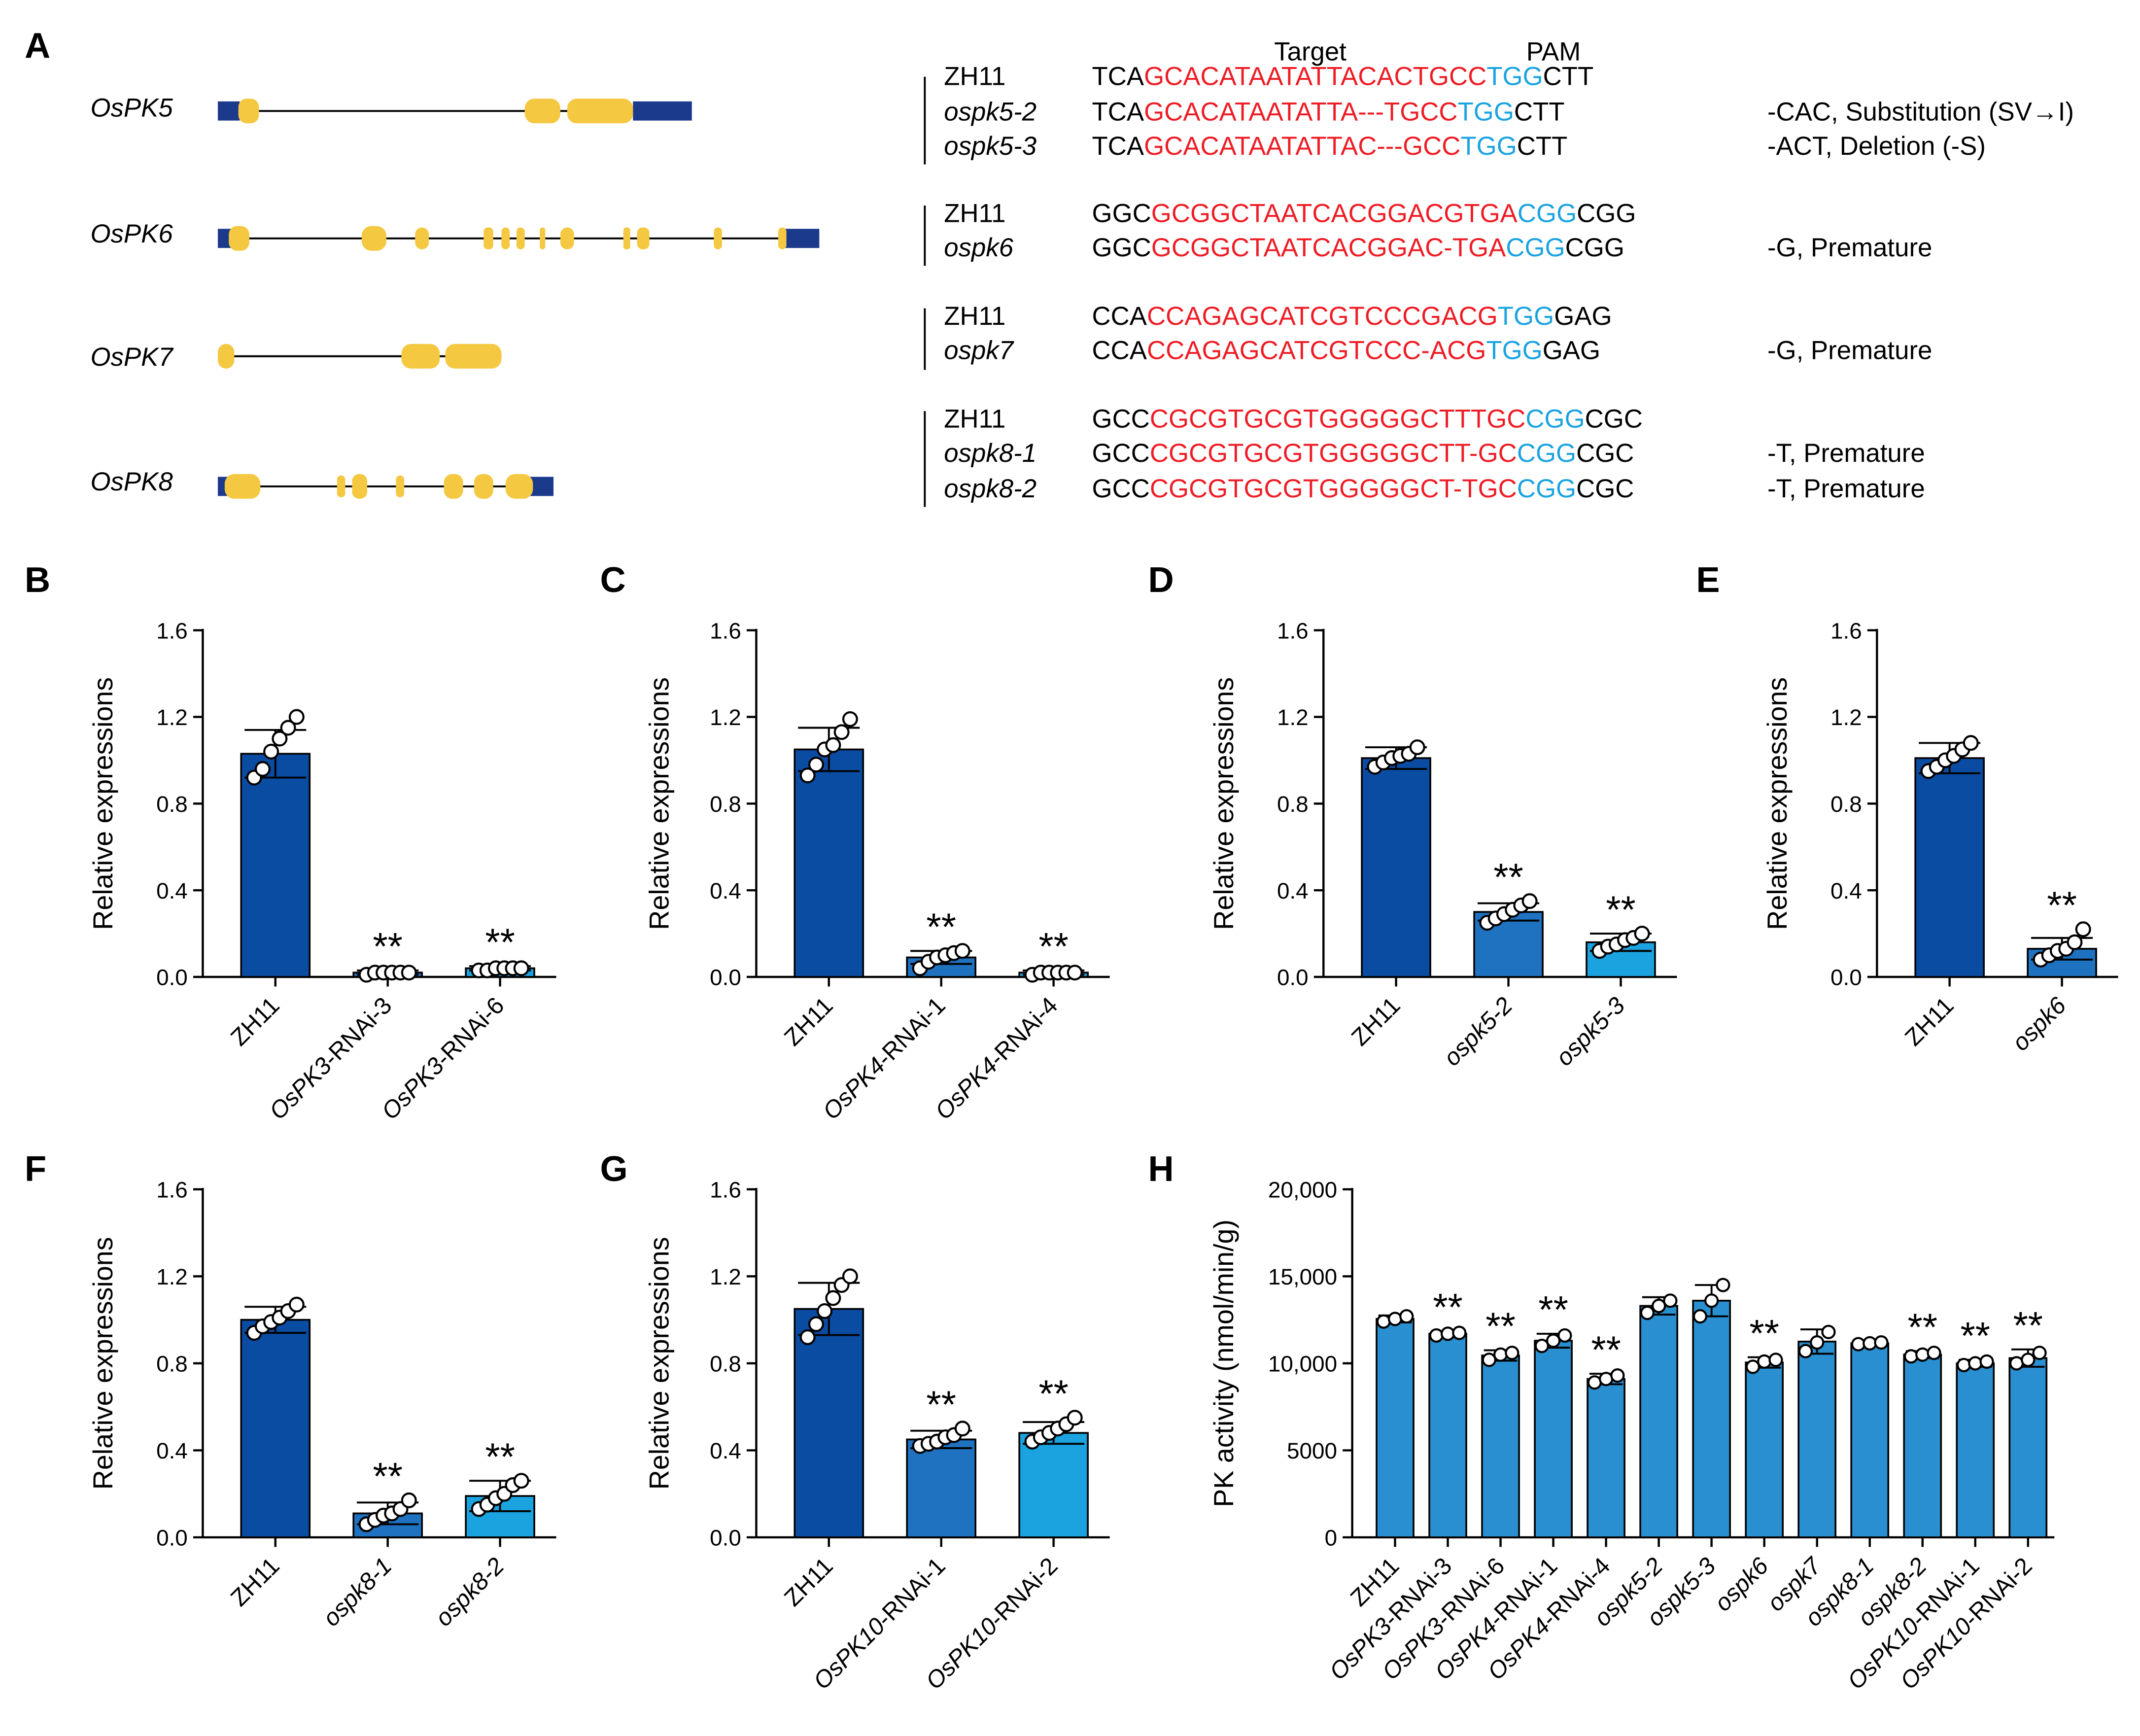 This screenshot has height=1736, width=2140. What do you see at coordinates (1118, 146) in the screenshot?
I see `flank-5: TCA` at bounding box center [1118, 146].